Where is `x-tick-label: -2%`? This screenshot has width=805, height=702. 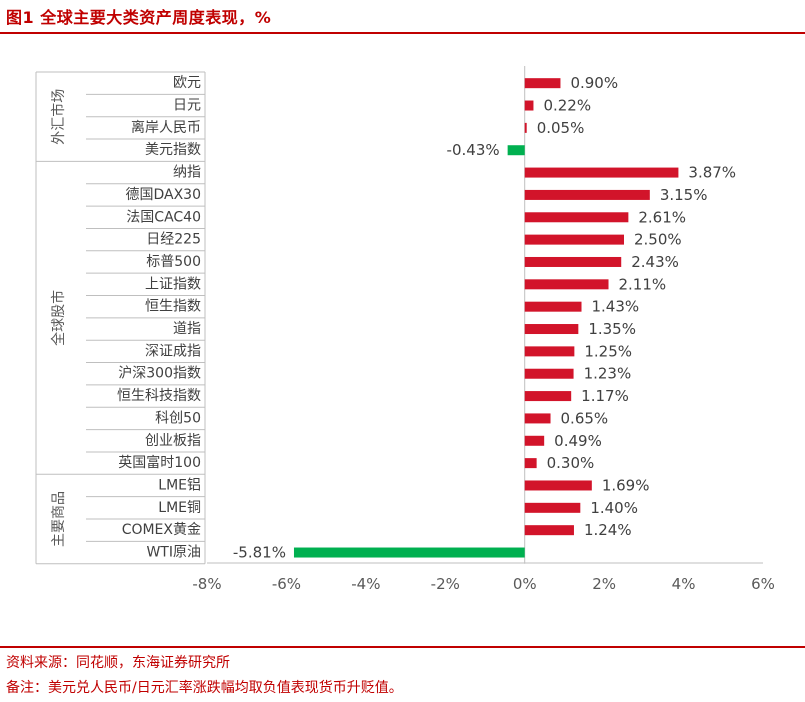 x-tick-label: -2% is located at coordinates (445, 584).